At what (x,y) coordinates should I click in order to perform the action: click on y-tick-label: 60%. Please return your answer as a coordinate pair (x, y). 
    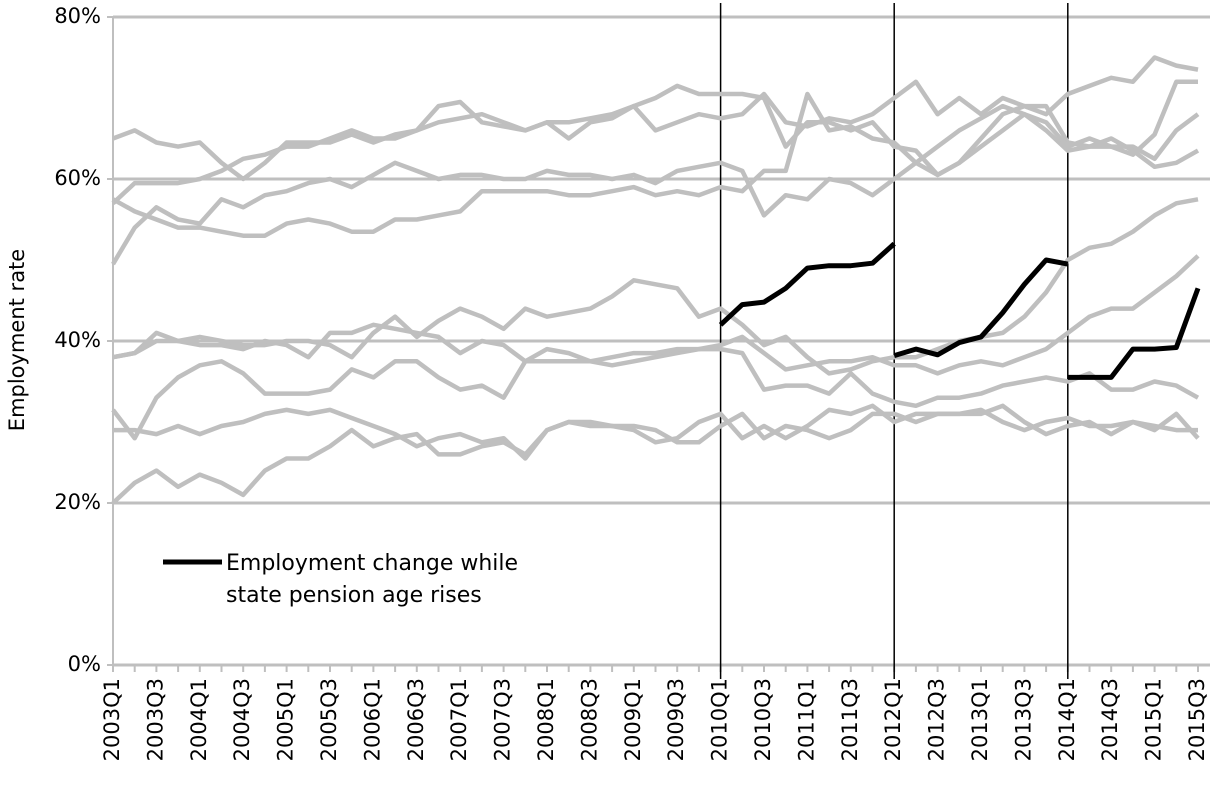
    Looking at the image, I should click on (77, 178).